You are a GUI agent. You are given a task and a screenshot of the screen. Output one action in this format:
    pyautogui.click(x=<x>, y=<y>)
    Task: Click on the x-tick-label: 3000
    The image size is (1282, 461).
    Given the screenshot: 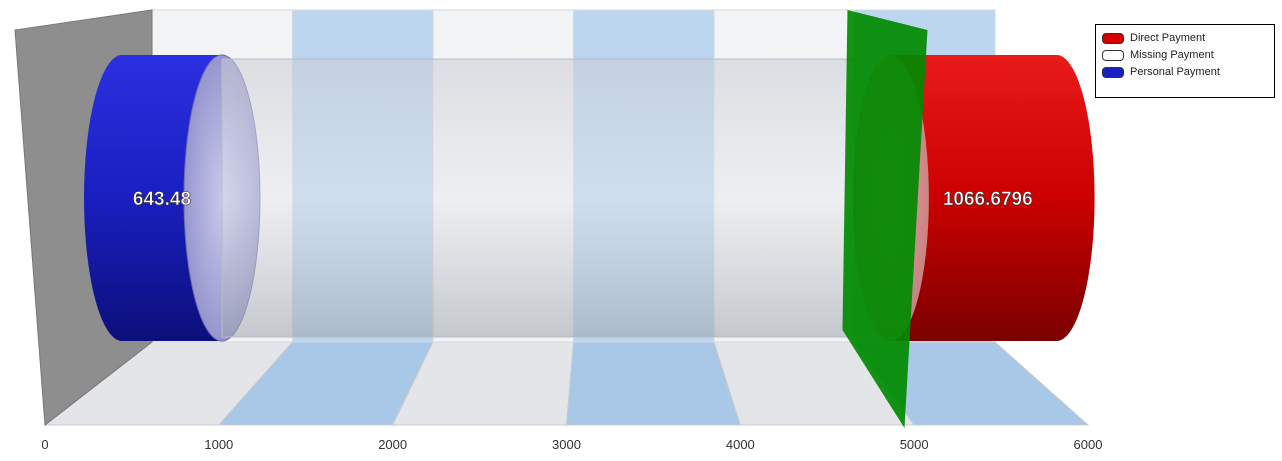 What is the action you would take?
    pyautogui.click(x=566, y=444)
    